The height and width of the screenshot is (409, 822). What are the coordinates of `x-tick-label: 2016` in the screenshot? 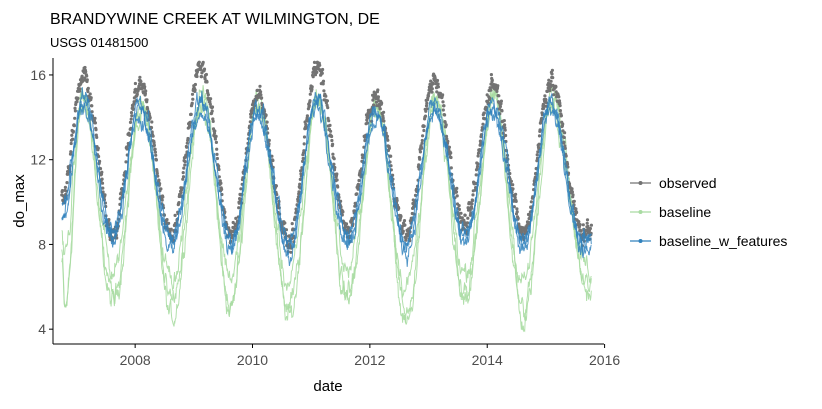 It's located at (604, 360).